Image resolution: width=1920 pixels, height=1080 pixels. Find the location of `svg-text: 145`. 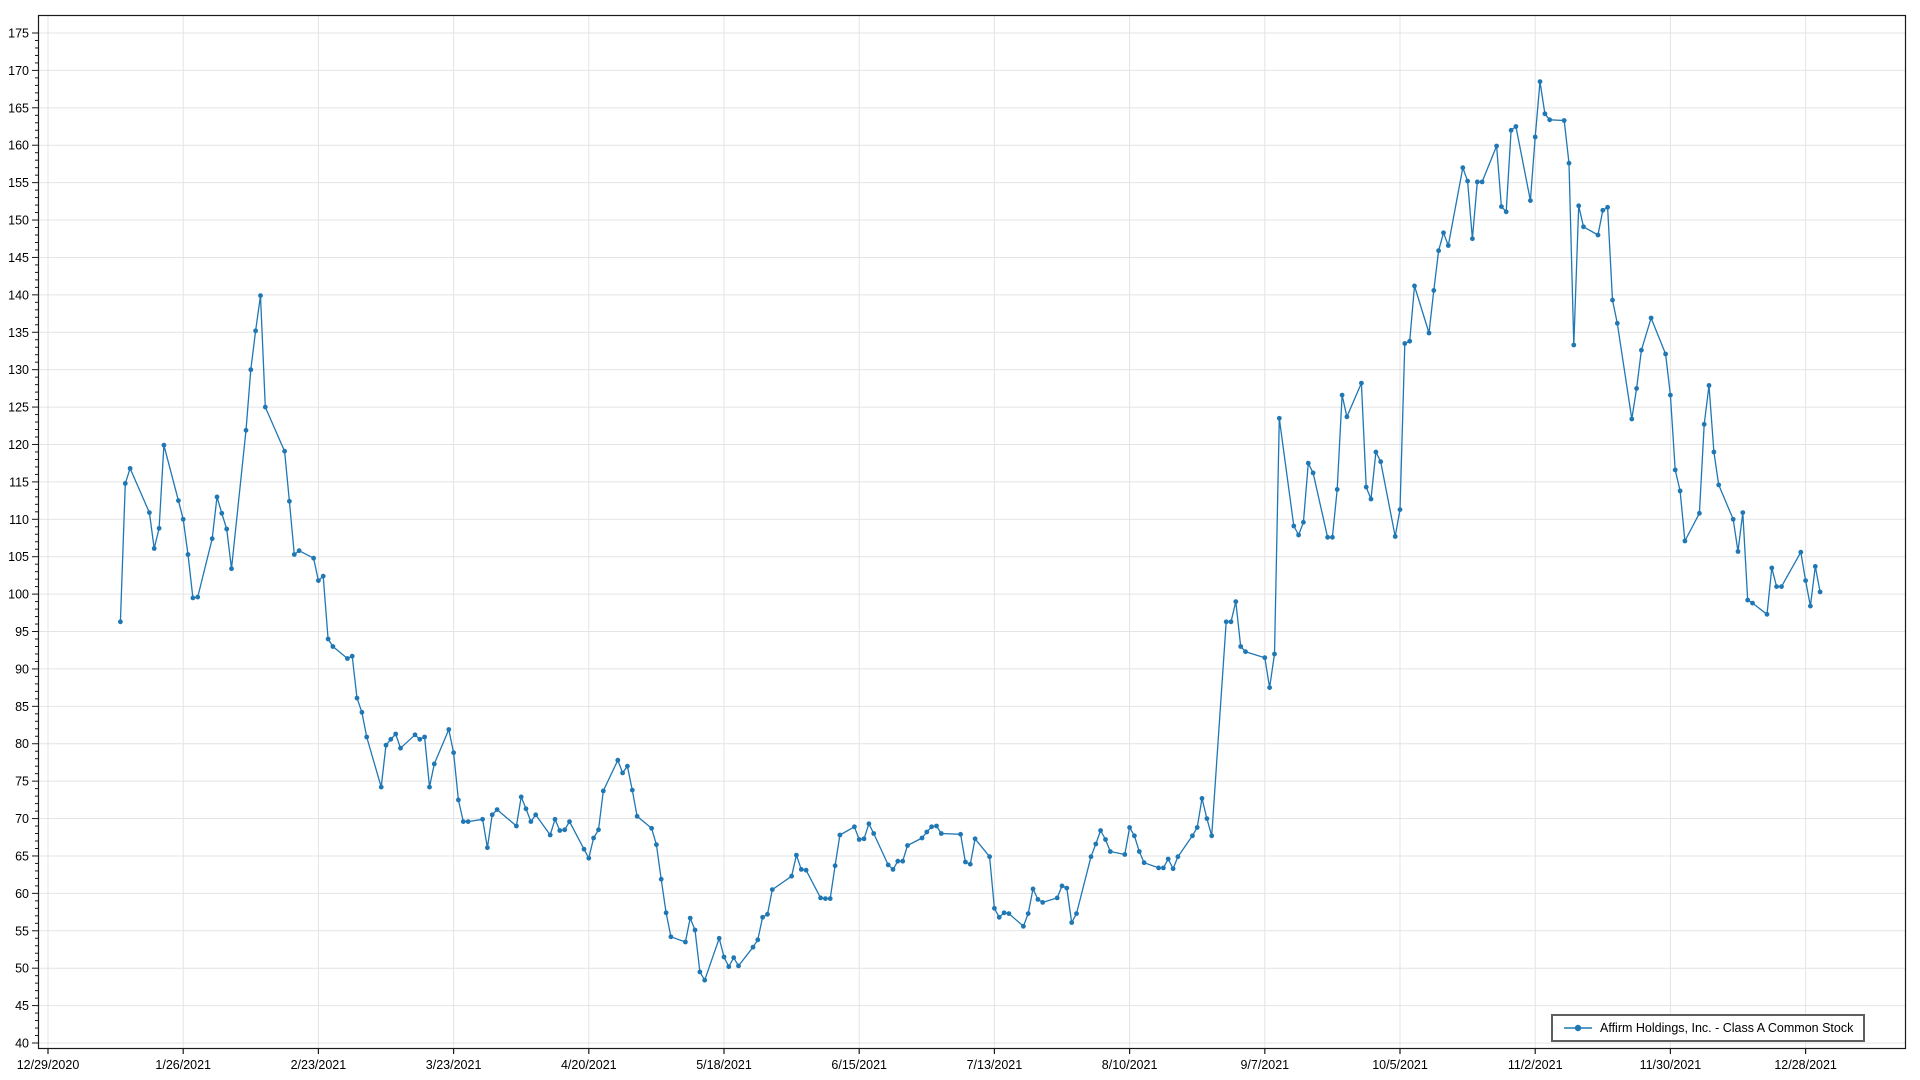

svg-text: 145 is located at coordinates (18, 258).